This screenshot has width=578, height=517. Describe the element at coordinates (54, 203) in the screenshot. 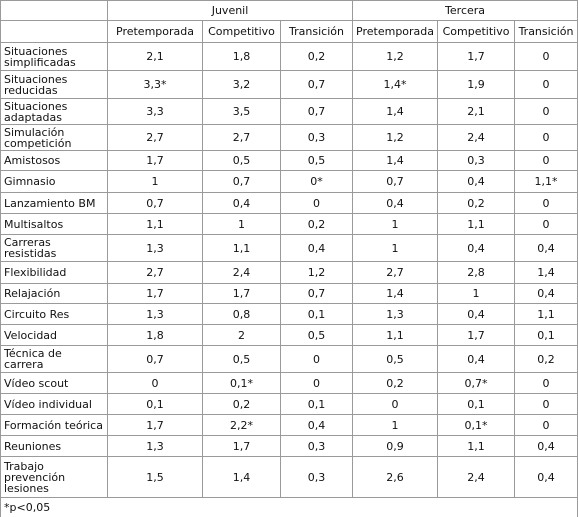

I see `row-label: Lanzamiento BM` at that location.